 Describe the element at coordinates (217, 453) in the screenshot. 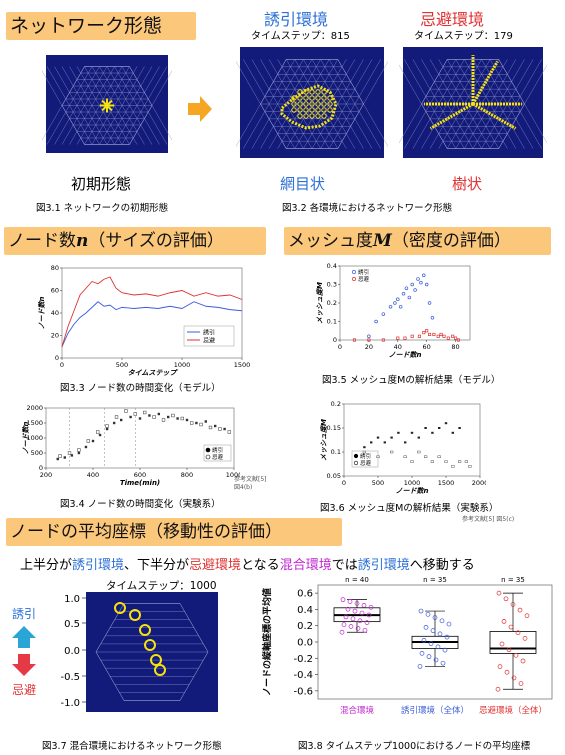

I see `legend-box` at that location.